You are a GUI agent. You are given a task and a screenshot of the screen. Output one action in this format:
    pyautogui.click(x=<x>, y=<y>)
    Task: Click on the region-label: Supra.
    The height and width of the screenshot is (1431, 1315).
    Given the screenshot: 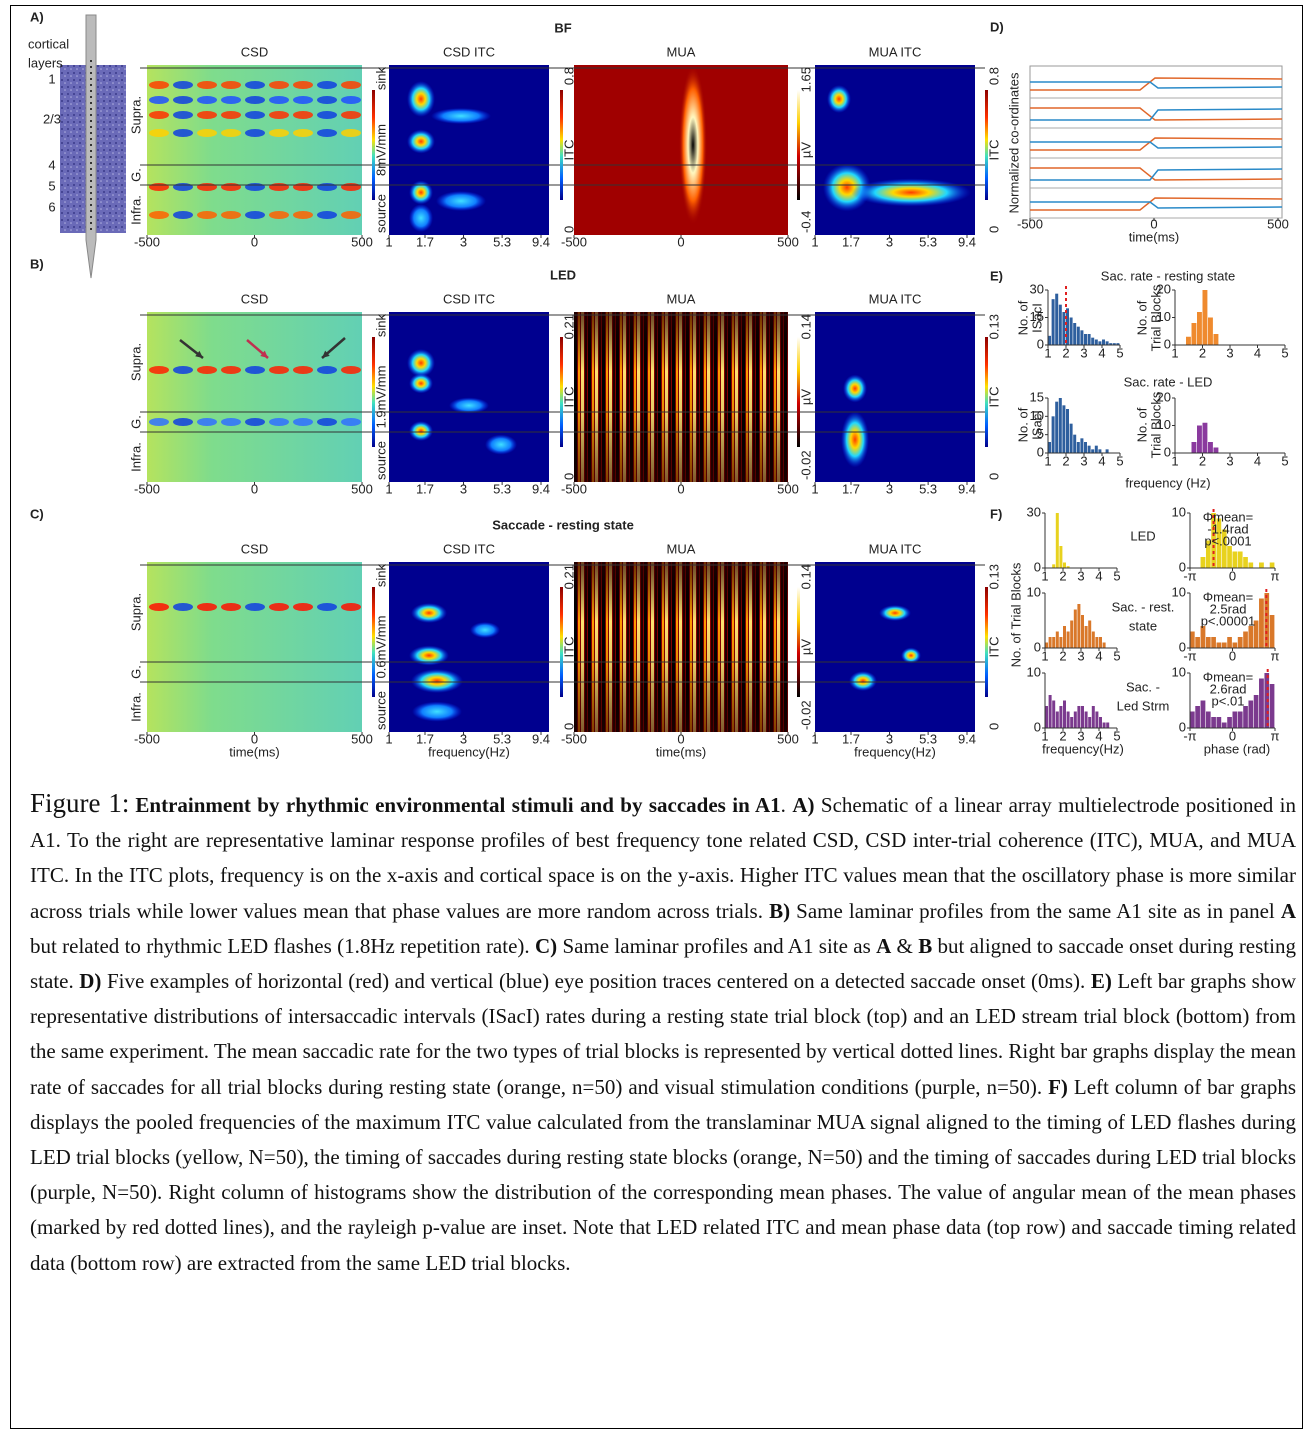 What is the action you would take?
    pyautogui.click(x=135, y=612)
    